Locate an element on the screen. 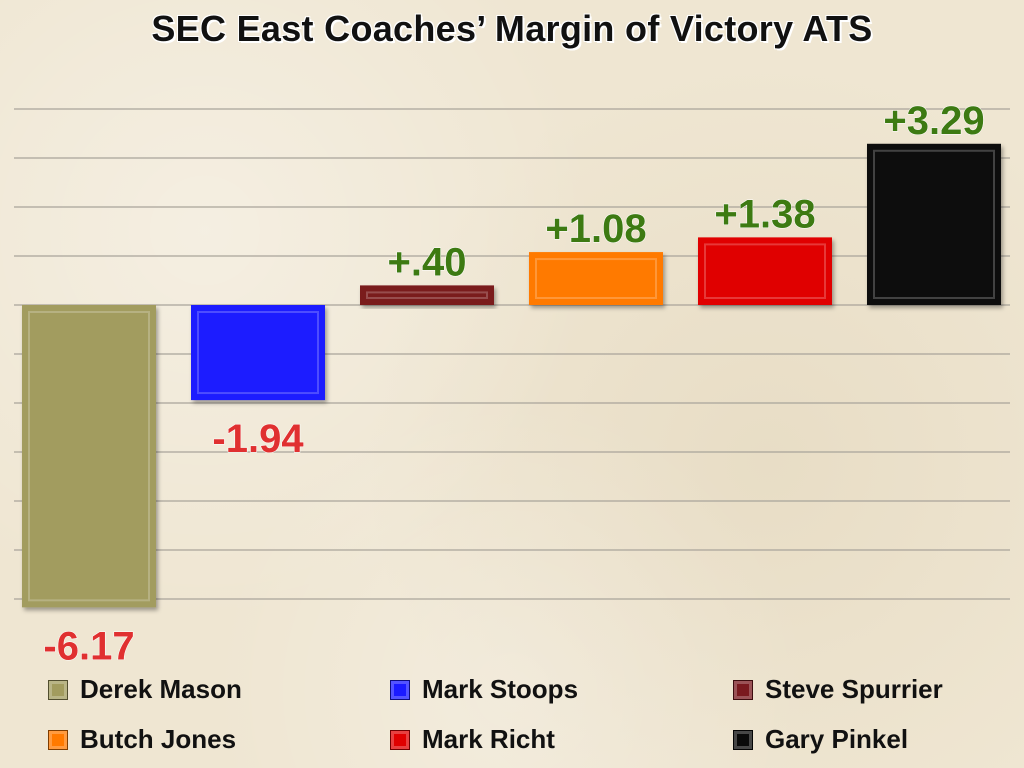  chart-title: SEC East Coaches’ Margin of Victory ATS is located at coordinates (512, 28).